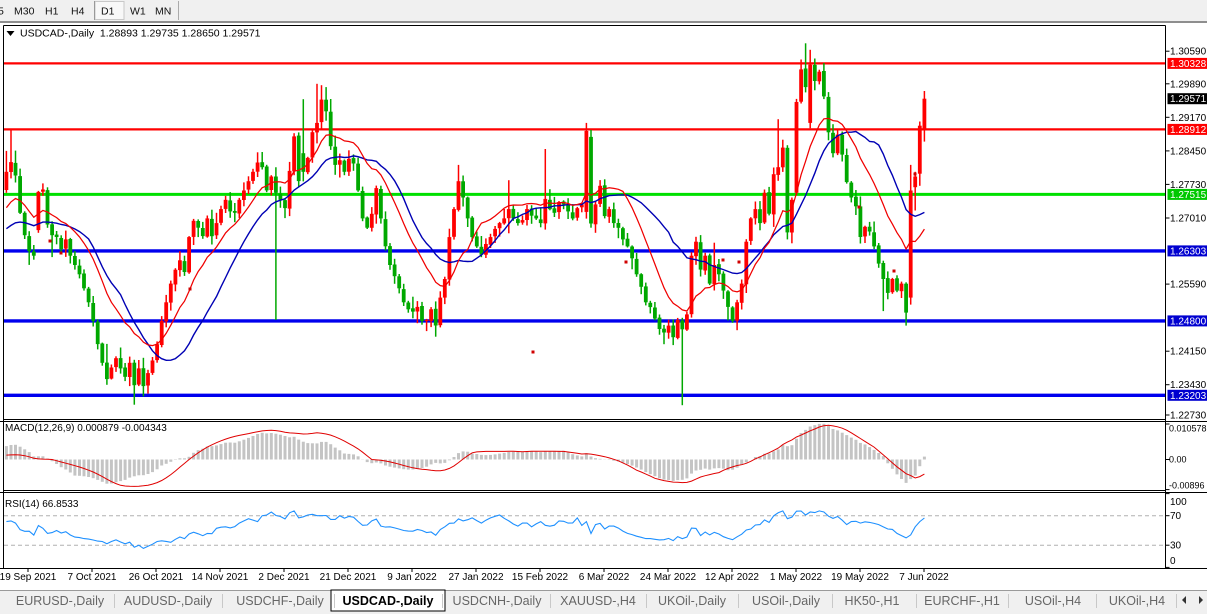 Image resolution: width=1207 pixels, height=614 pixels. Describe the element at coordinates (1188, 118) in the screenshot. I see `svg-text: 1.29170` at that location.